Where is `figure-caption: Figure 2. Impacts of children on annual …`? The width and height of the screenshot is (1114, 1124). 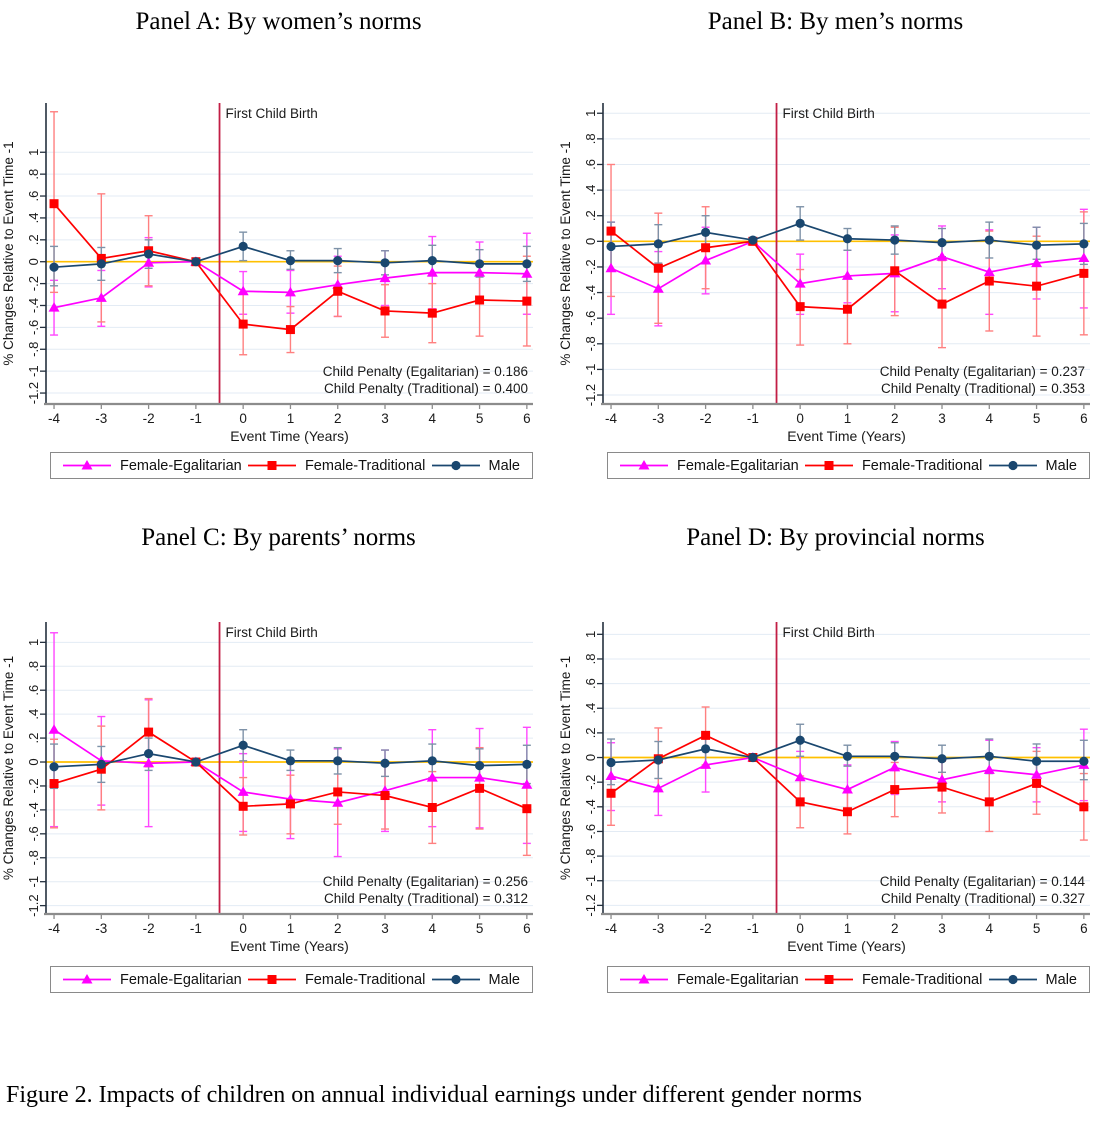 figure-caption: Figure 2. Impacts of children on annual … is located at coordinates (434, 1095).